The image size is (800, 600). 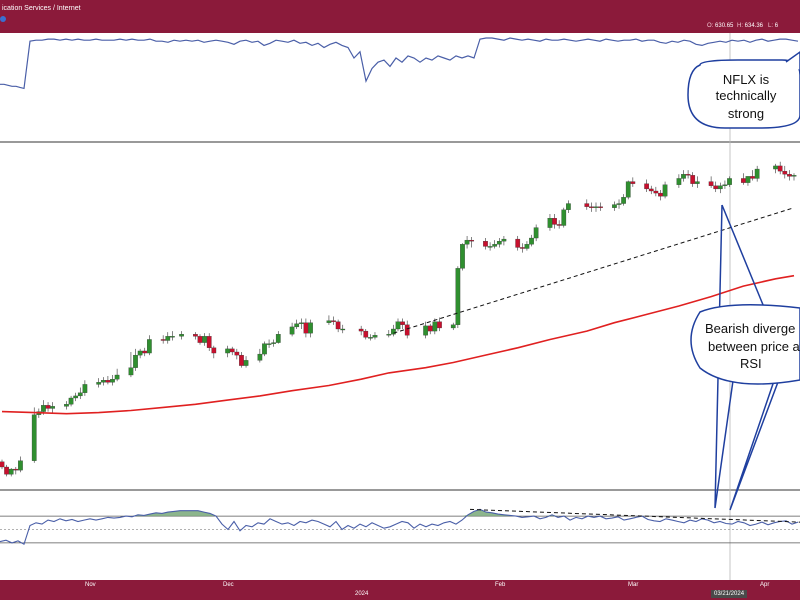 I want to click on annotation-strong-bubble: NFLX is technically strong, so click(x=743, y=90).